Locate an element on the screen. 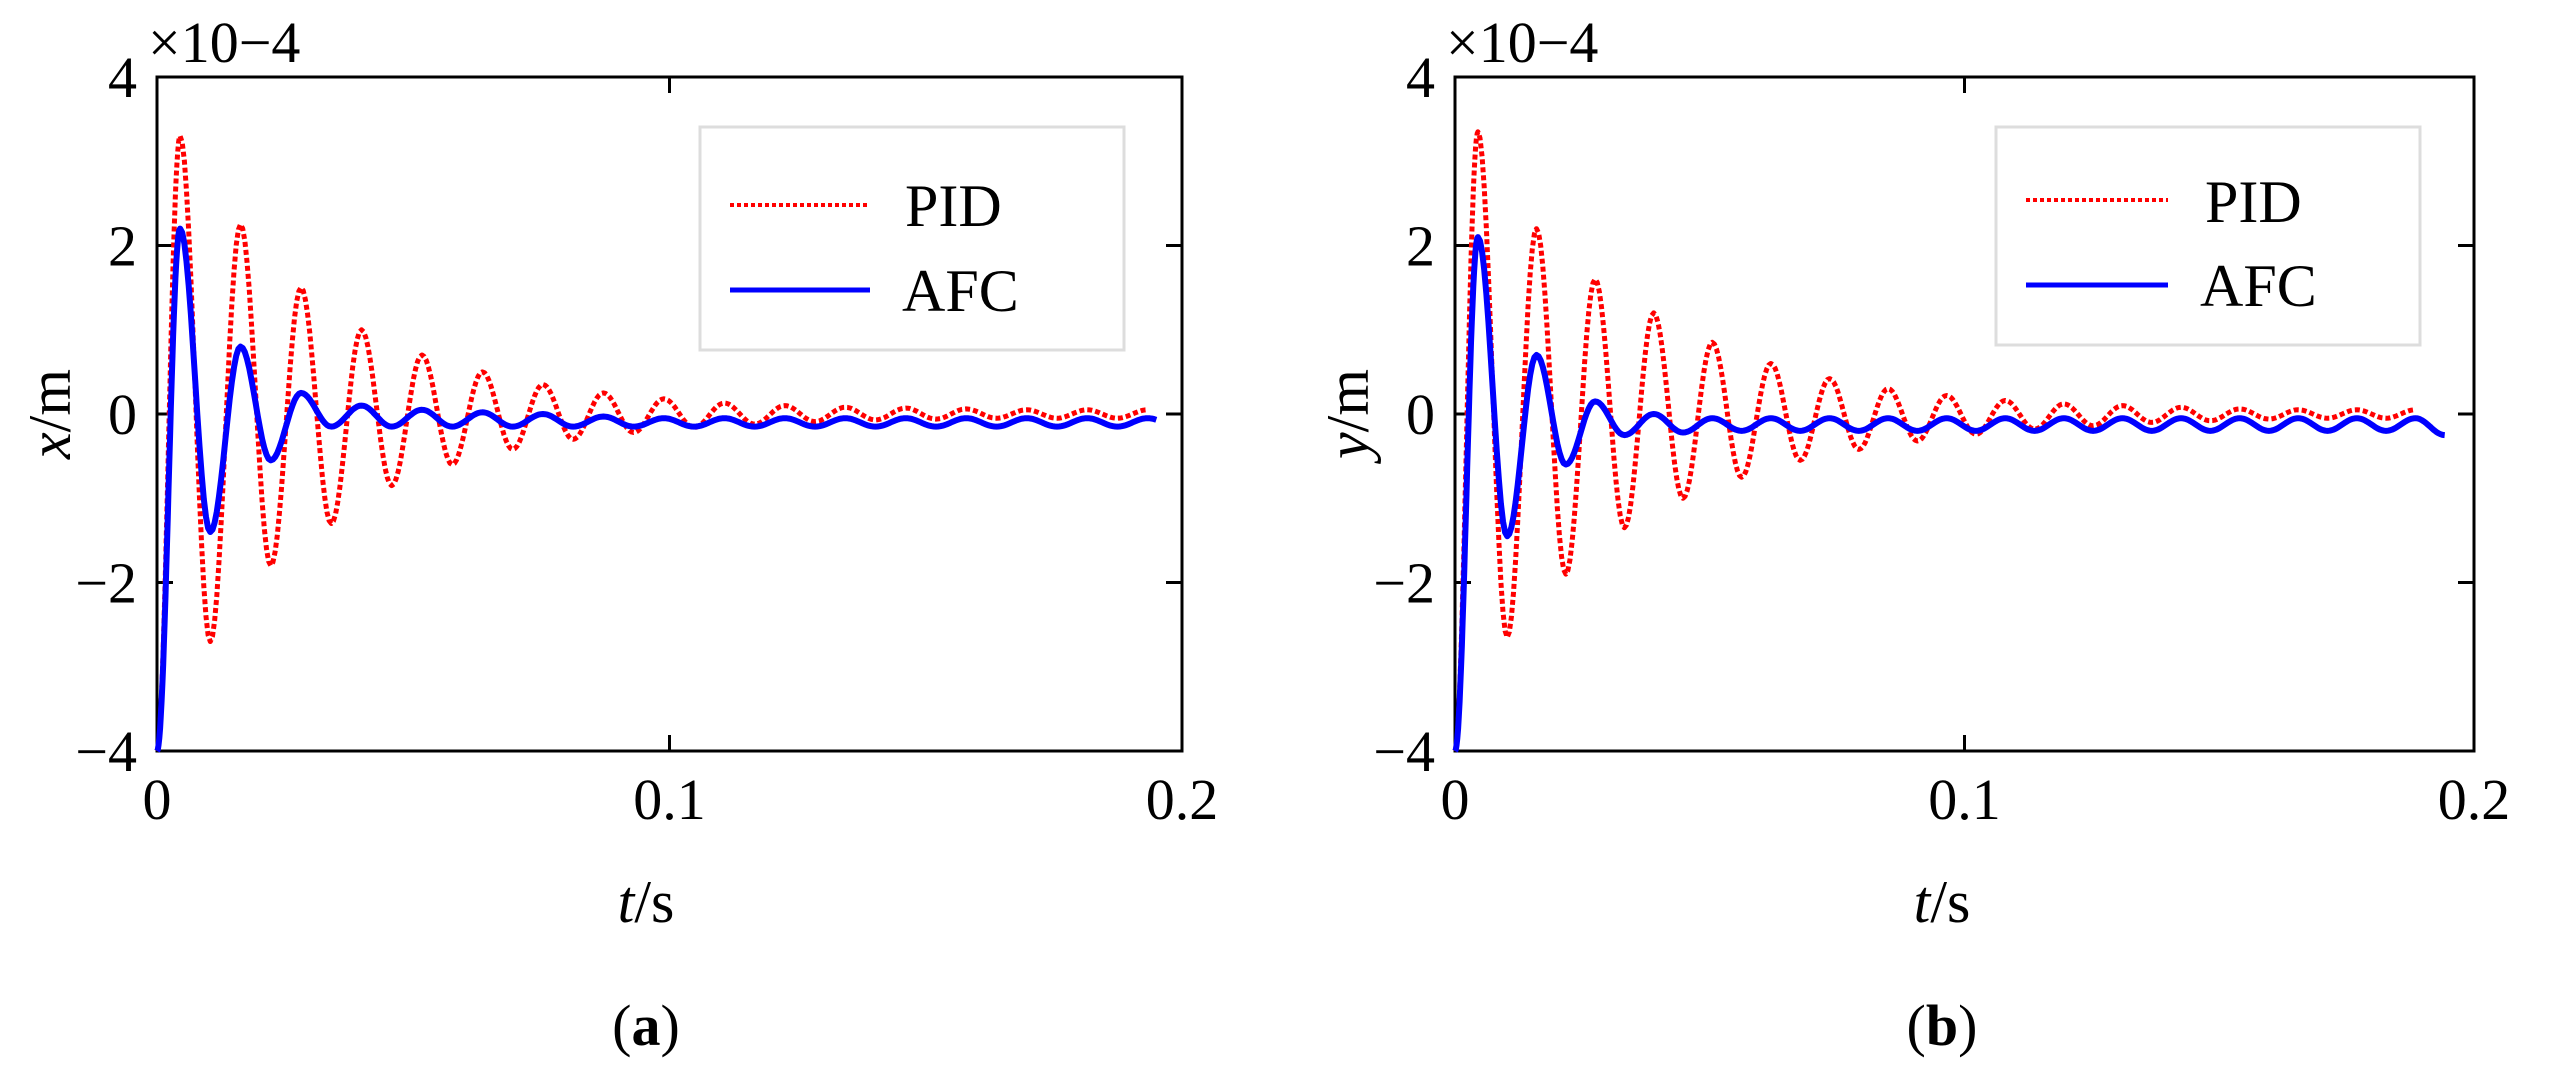  panel-caption-letter: b is located at coordinates (1942, 1025).